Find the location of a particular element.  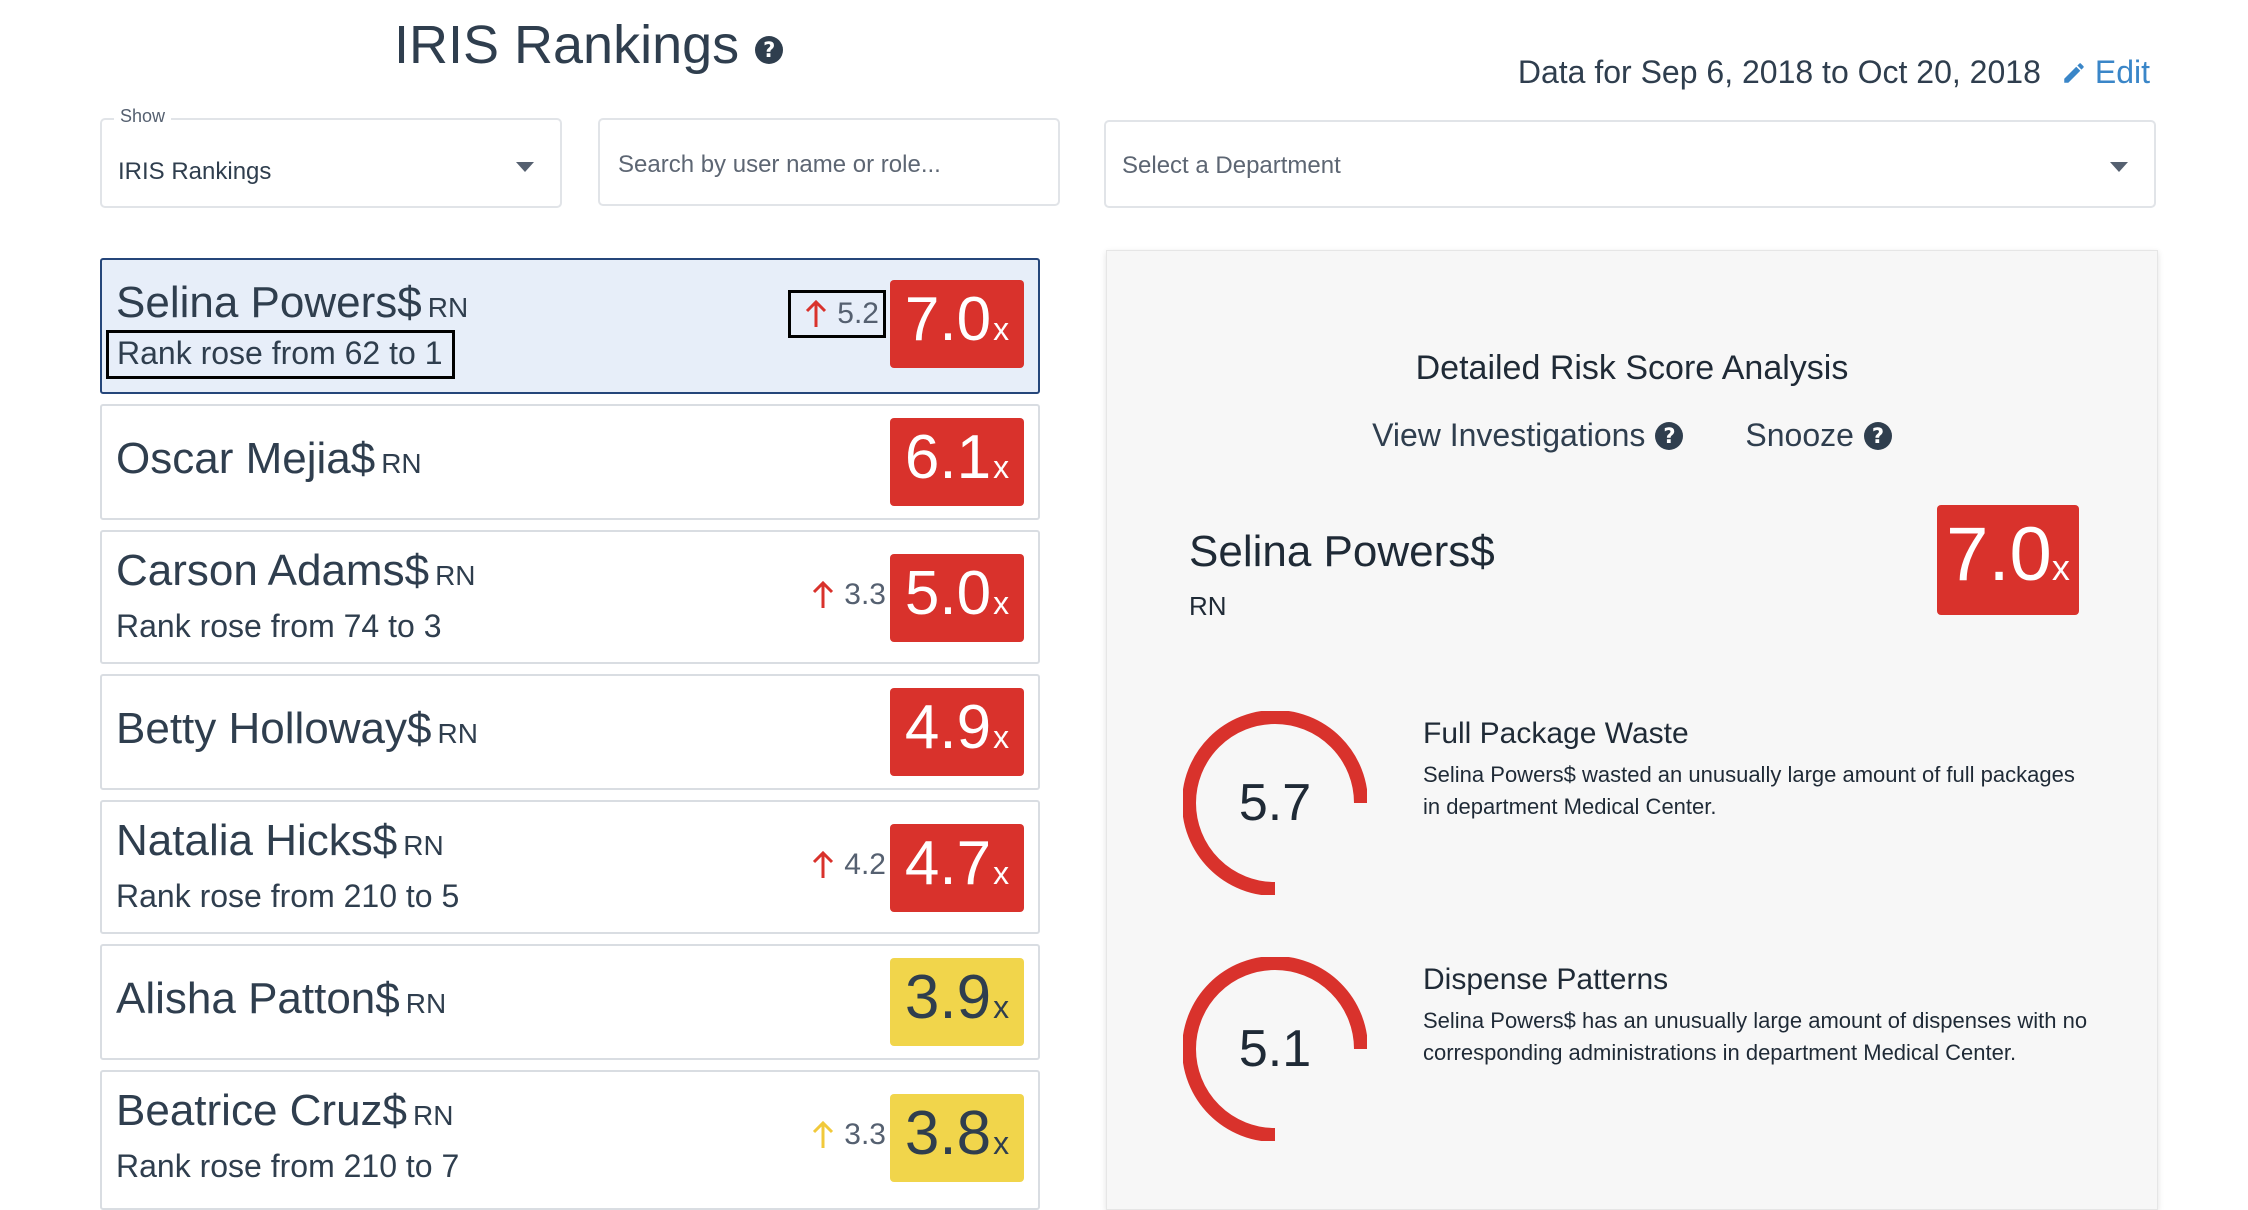

show-select: Show IRIS Rankings is located at coordinates (331, 157).